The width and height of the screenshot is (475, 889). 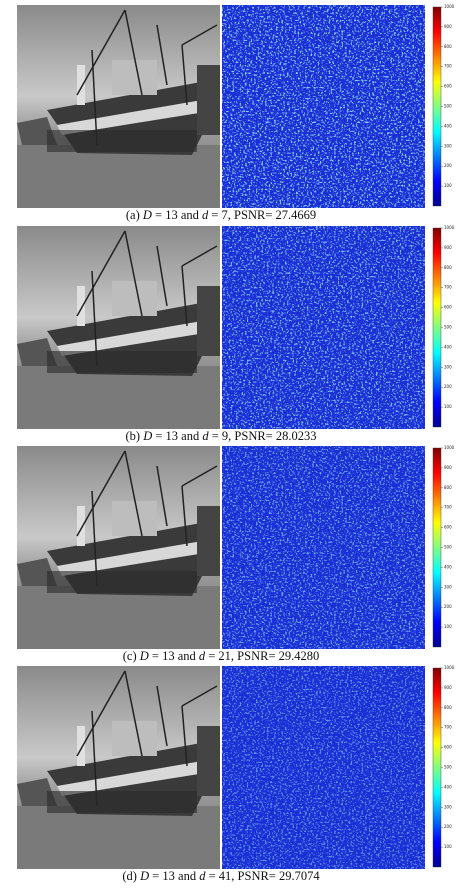 I want to click on caption: (b) D = 13 and d = 9, PSNR= 28.0233, so click(x=221, y=436).